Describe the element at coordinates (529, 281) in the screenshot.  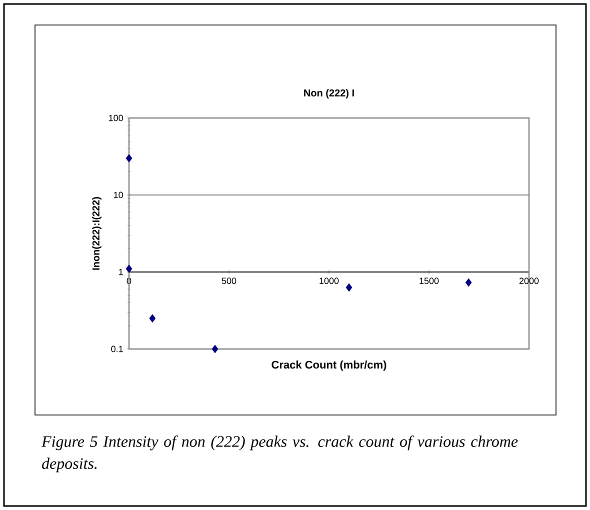
I see `x-tick-label: 2000` at that location.